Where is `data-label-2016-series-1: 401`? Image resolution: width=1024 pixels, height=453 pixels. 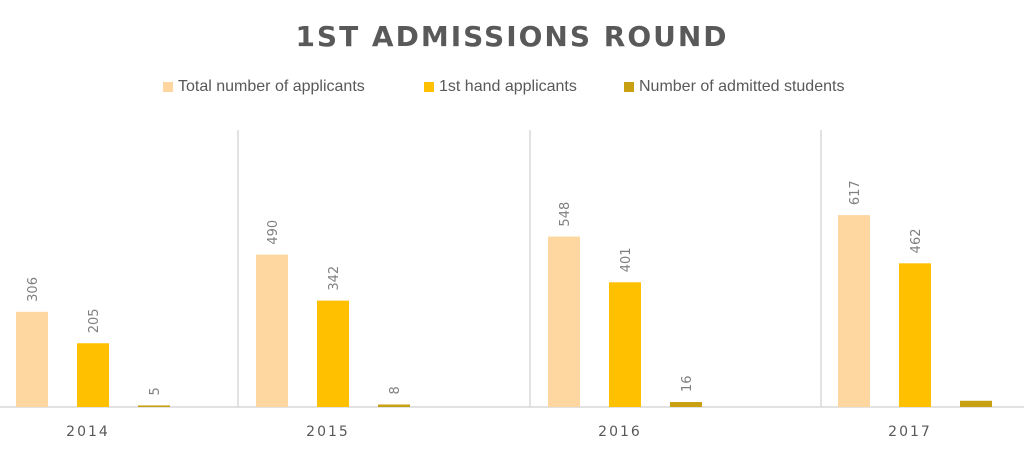
data-label-2016-series-1: 401 is located at coordinates (626, 259).